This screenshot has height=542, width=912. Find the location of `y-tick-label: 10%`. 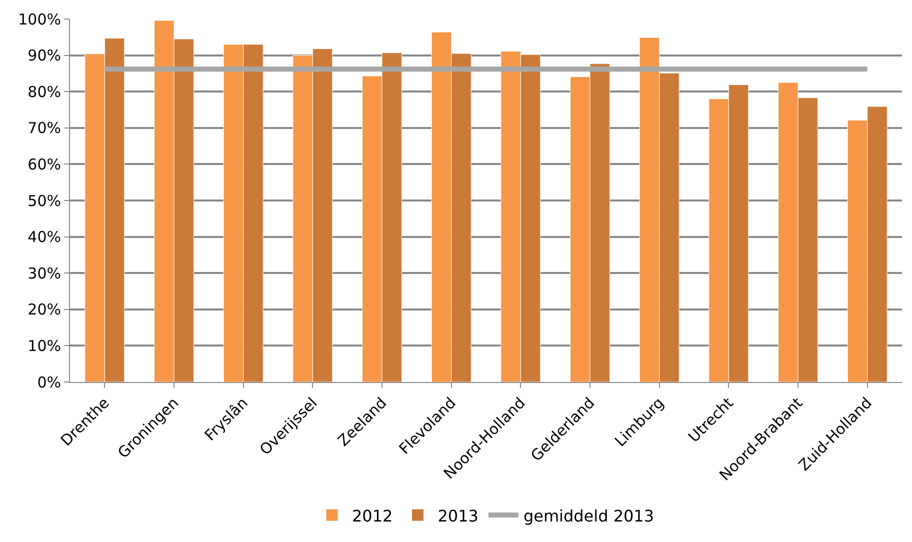

y-tick-label: 10% is located at coordinates (44, 345).